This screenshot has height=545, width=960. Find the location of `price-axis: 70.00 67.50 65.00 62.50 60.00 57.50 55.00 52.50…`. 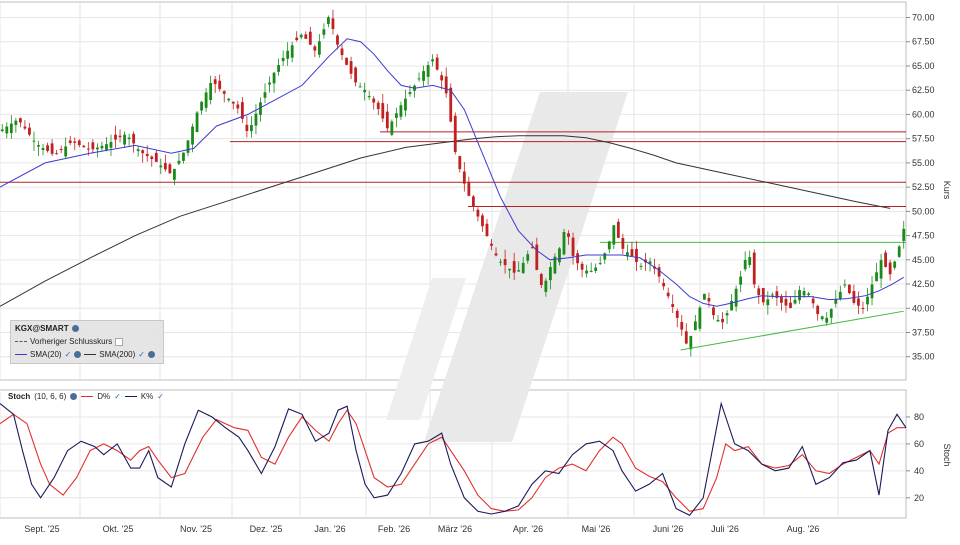

price-axis: 70.00 67.50 65.00 62.50 60.00 57.50 55.00 52.50… is located at coordinates (920, 187).